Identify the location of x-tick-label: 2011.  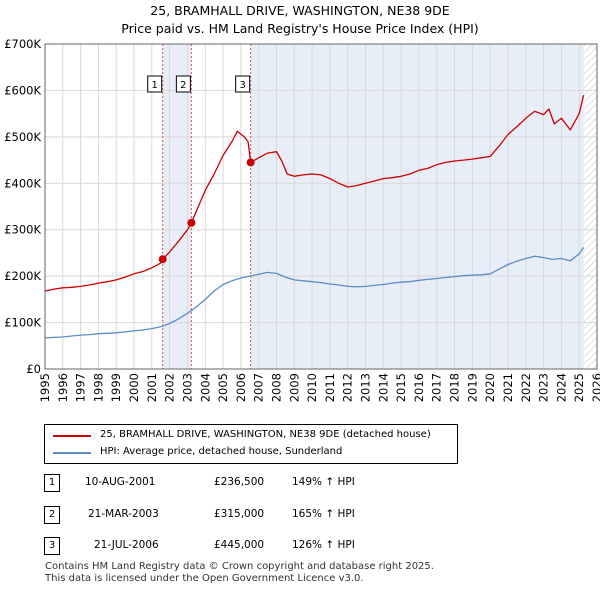
(330, 387).